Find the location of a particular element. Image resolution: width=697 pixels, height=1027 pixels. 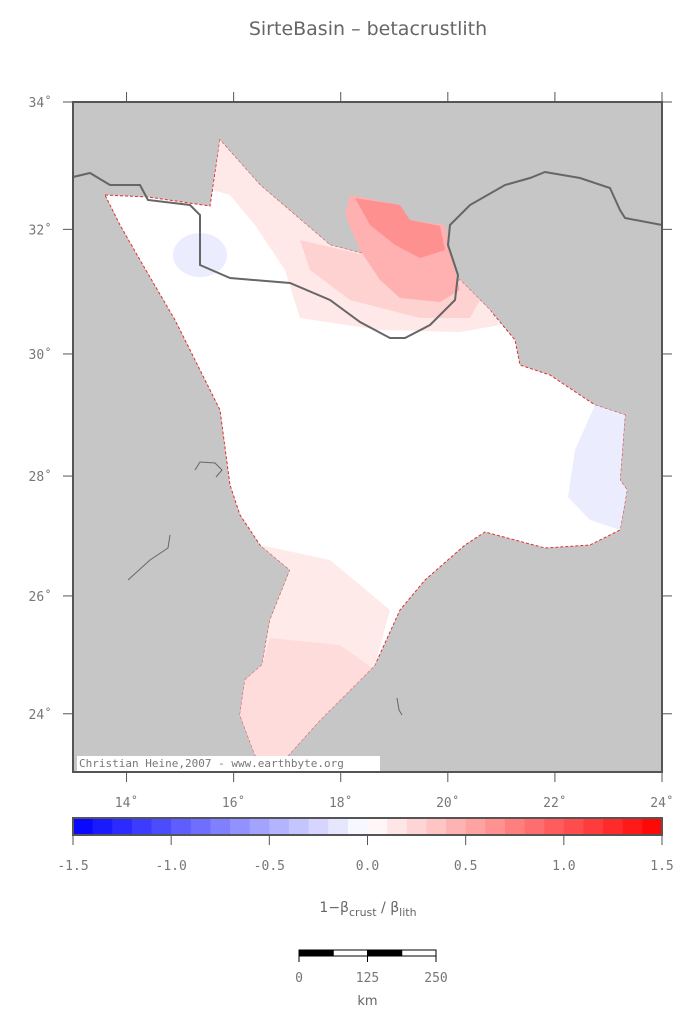

credit: Christian Heine,2007 - www.earthbyte.org is located at coordinates (211, 763).